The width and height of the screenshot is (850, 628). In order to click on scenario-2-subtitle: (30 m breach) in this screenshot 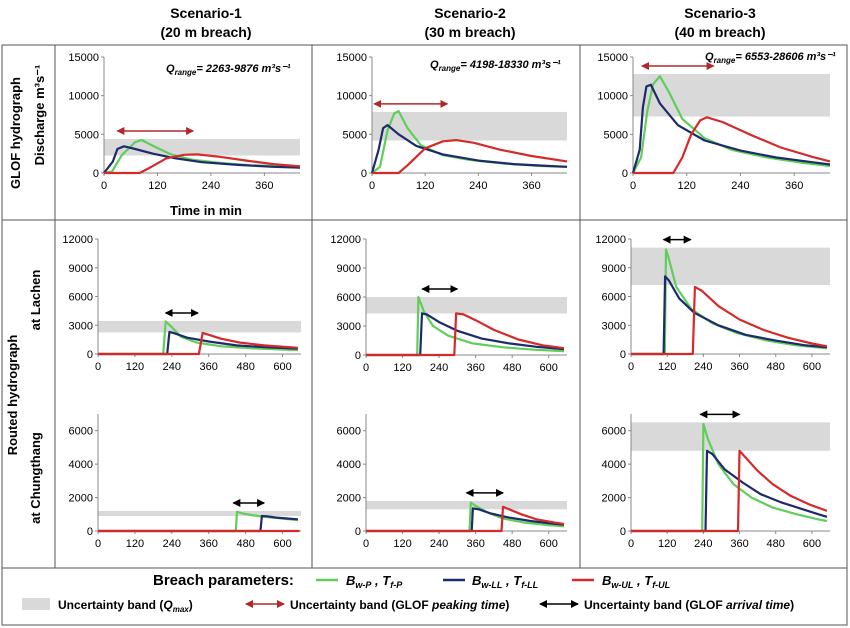, I will do `click(469, 32)`.